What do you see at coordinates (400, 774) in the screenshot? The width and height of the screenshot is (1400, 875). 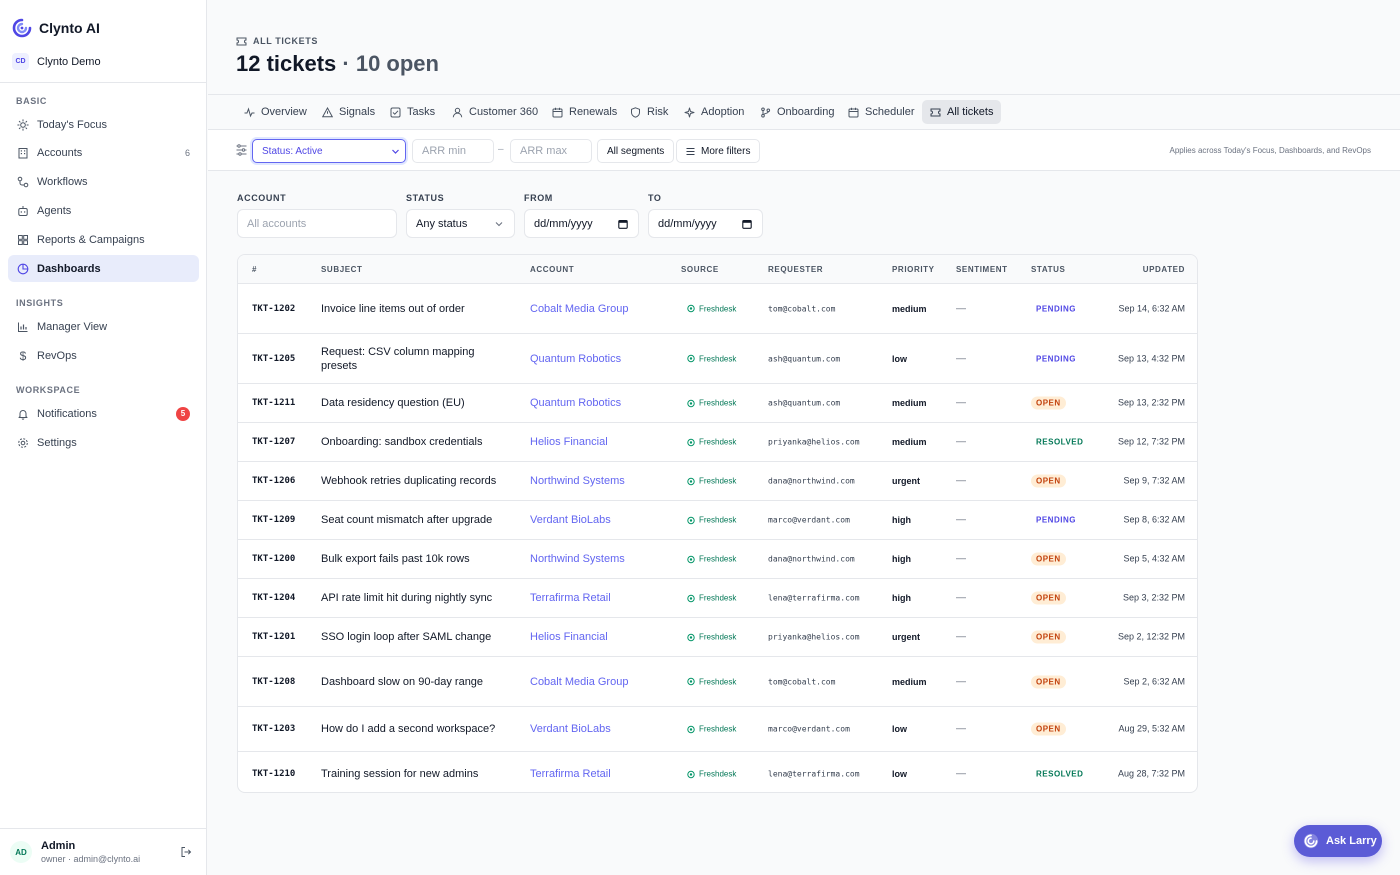 I see `ticket-subject: Training session for new admins` at bounding box center [400, 774].